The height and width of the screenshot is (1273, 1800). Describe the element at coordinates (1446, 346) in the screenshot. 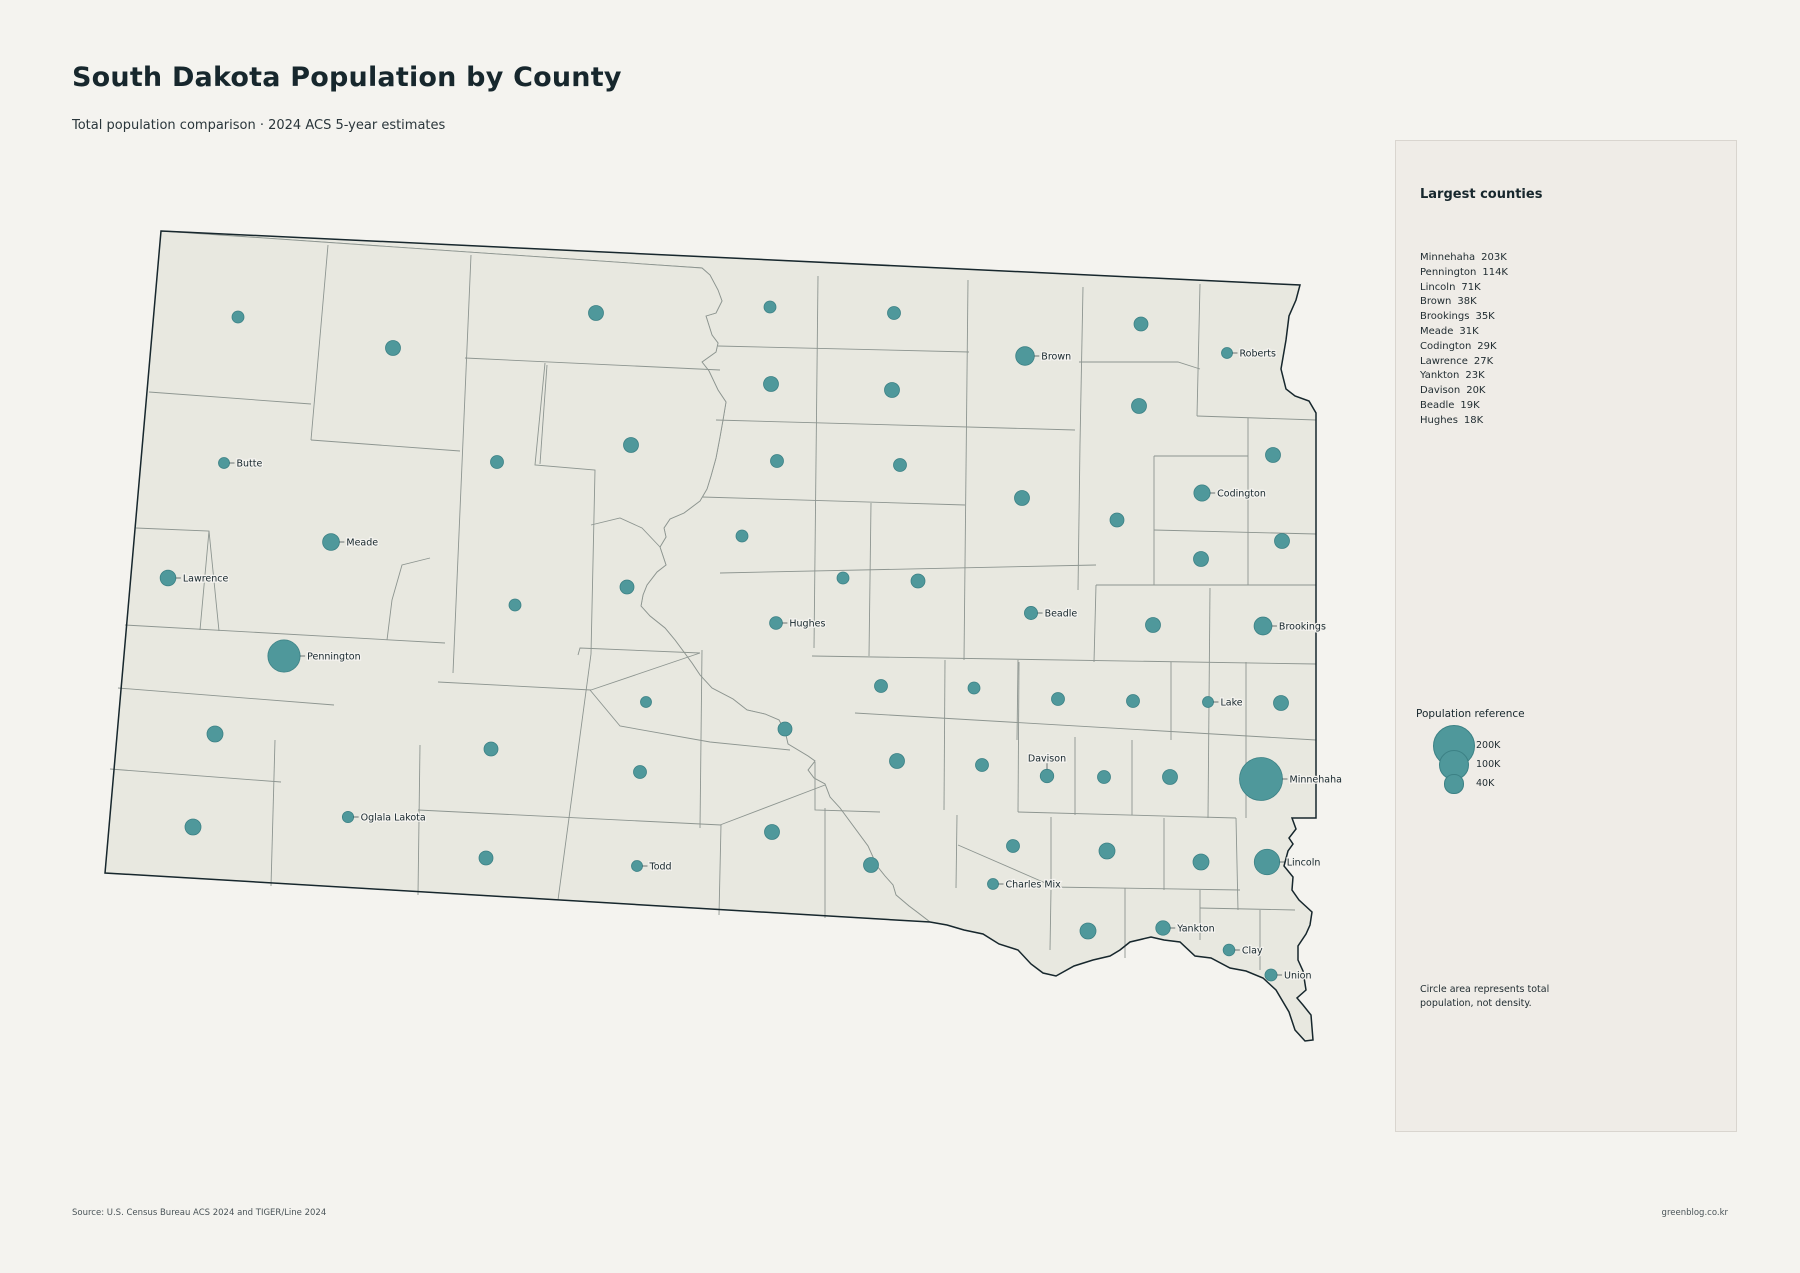

I see `ranking-county-name: Codington` at that location.